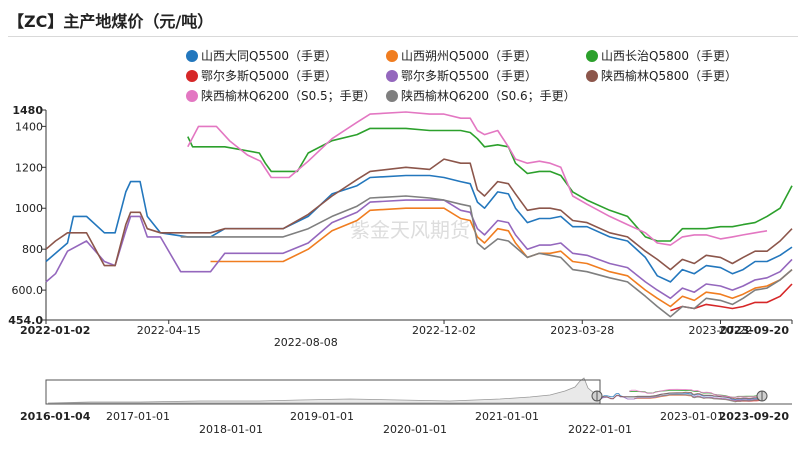 This screenshot has width=806, height=460. I want to click on legend-label: 陕西榆林Q6200（S0.5；手更）, so click(288, 96).